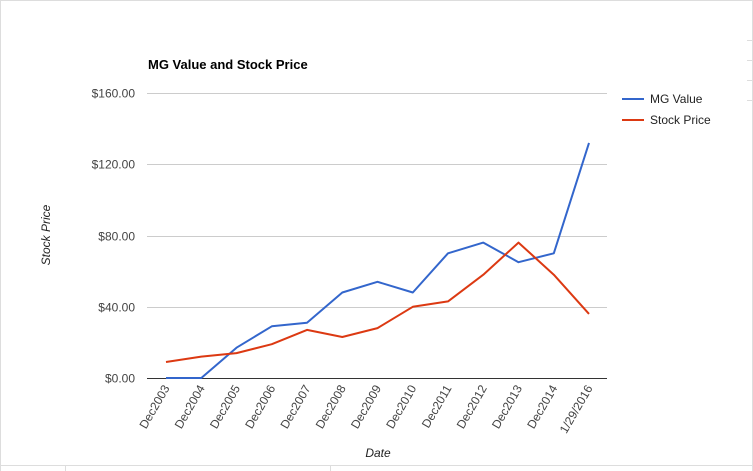 The image size is (753, 471). What do you see at coordinates (676, 99) in the screenshot?
I see `legend-label-0: MG Value` at bounding box center [676, 99].